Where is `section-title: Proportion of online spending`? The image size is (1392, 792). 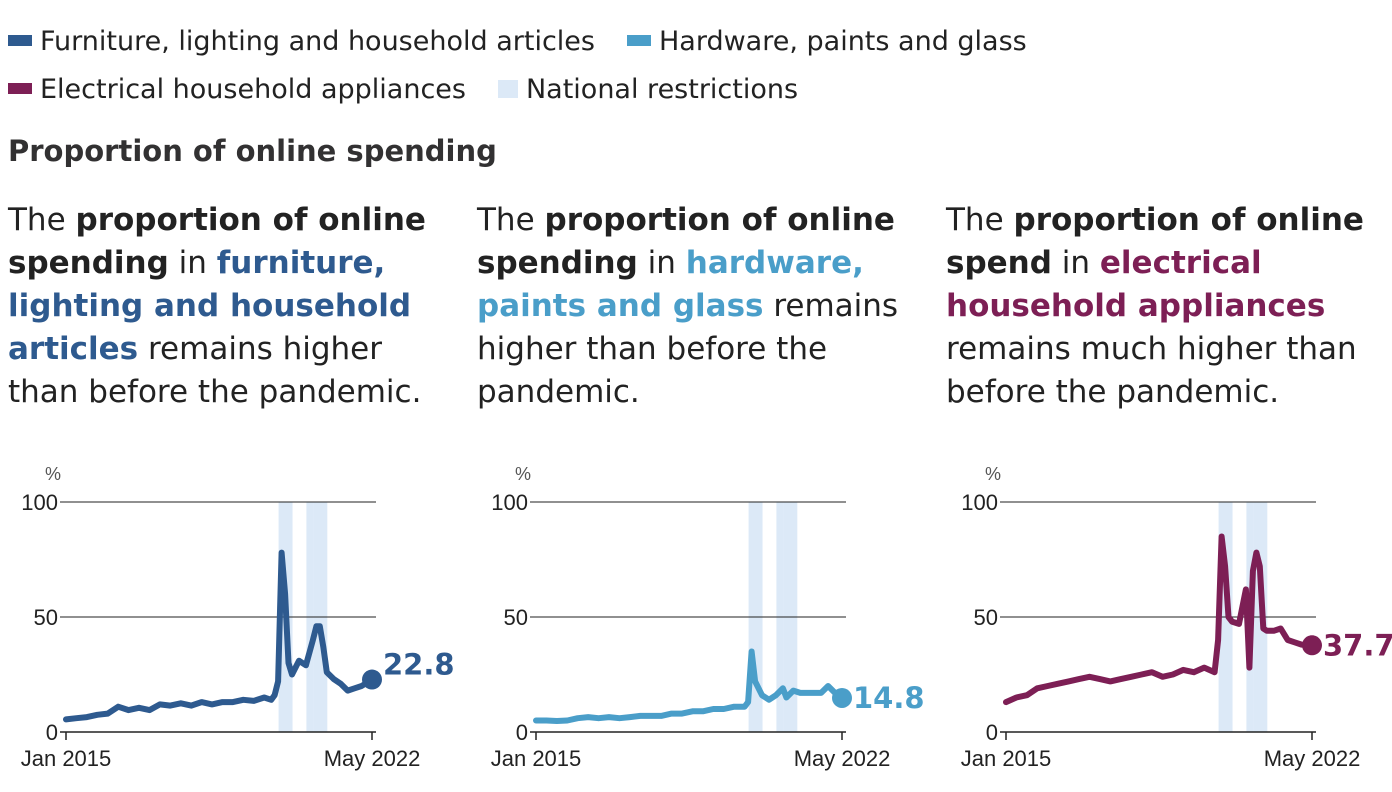
section-title: Proportion of online spending is located at coordinates (252, 151).